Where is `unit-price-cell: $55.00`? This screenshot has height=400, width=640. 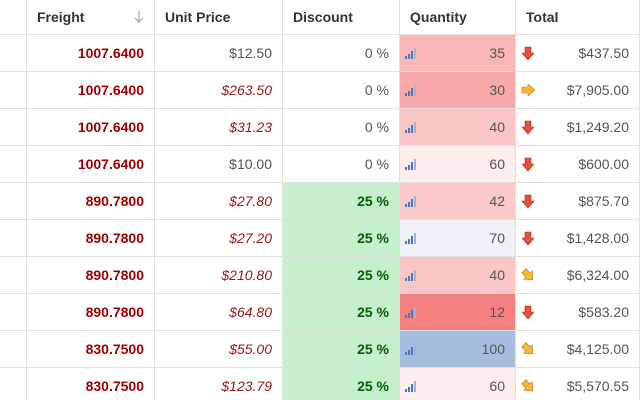 unit-price-cell: $55.00 is located at coordinates (219, 349).